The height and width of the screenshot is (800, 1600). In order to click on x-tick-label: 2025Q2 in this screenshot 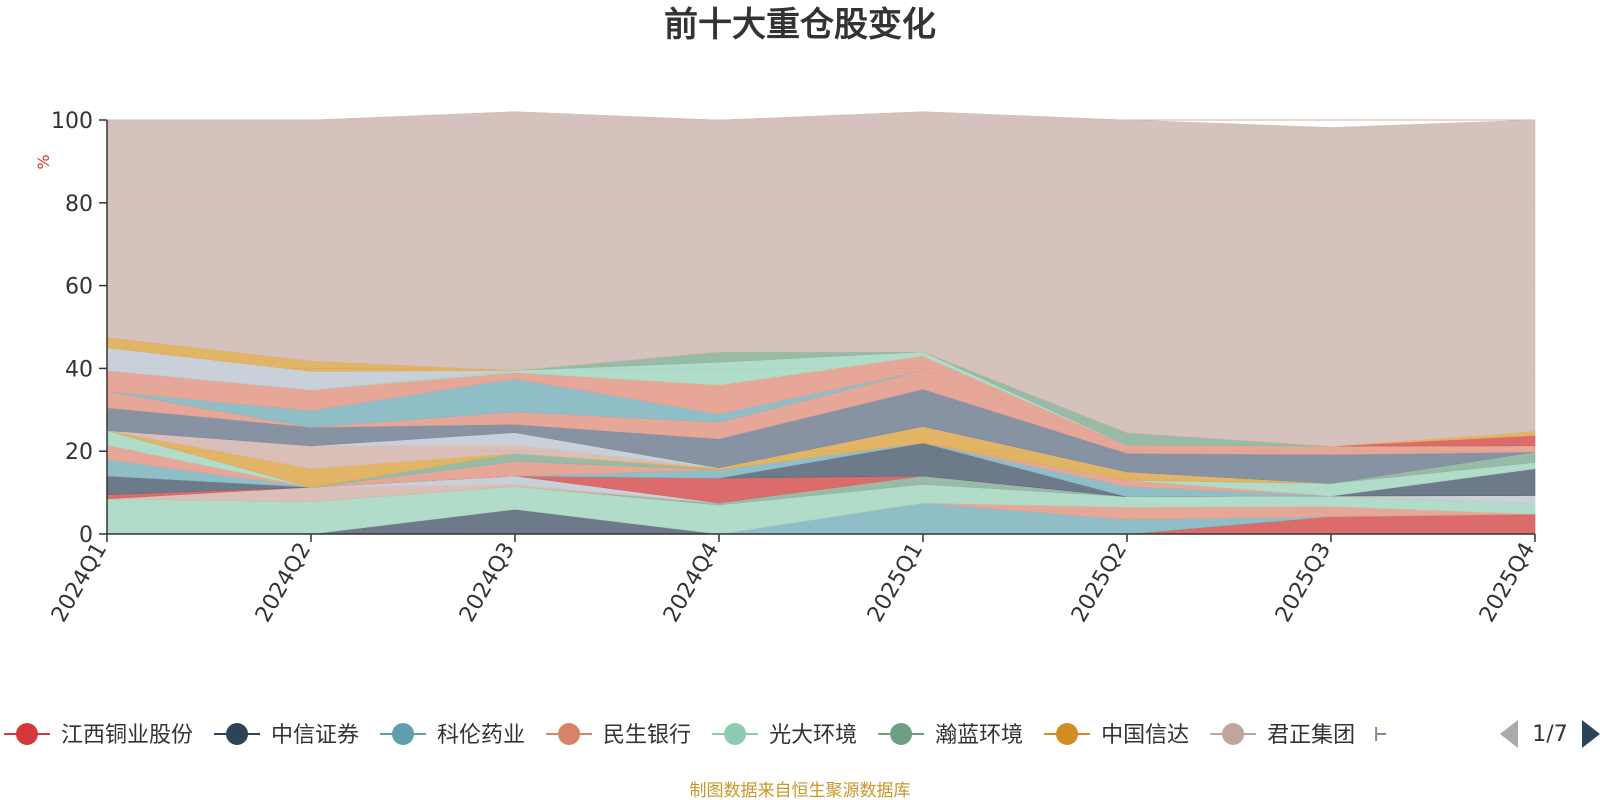, I will do `click(1099, 583)`.